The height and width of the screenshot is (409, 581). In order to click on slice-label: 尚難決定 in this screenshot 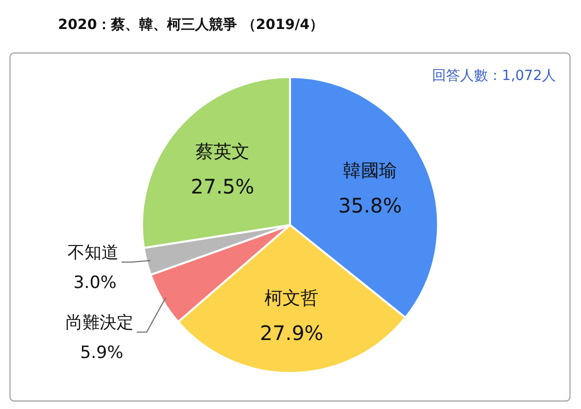, I will do `click(100, 323)`.